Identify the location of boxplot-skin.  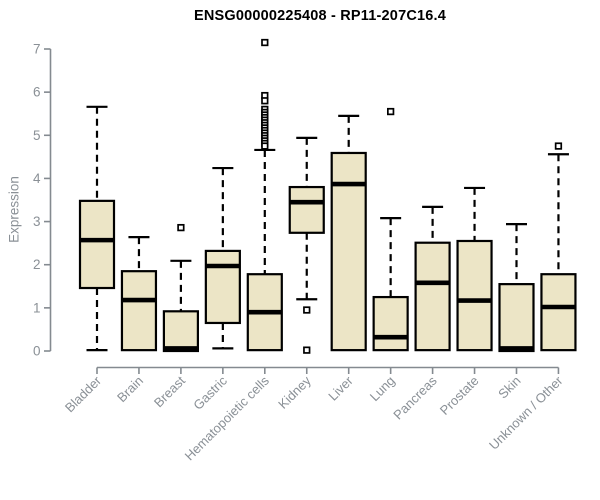
(516, 288).